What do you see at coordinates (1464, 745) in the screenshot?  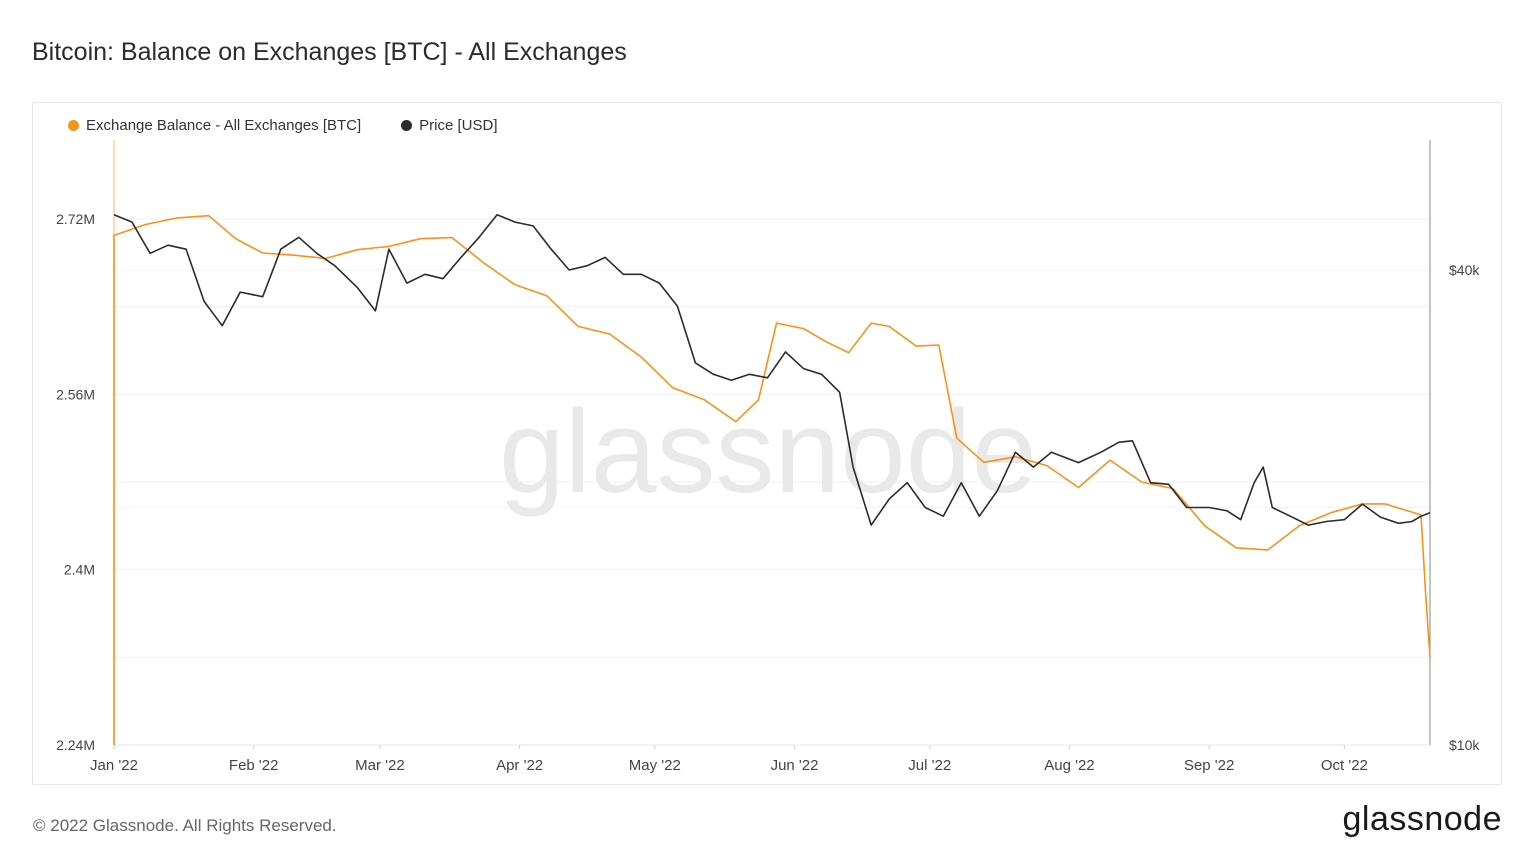 I see `y-right-tick-label: $10k` at bounding box center [1464, 745].